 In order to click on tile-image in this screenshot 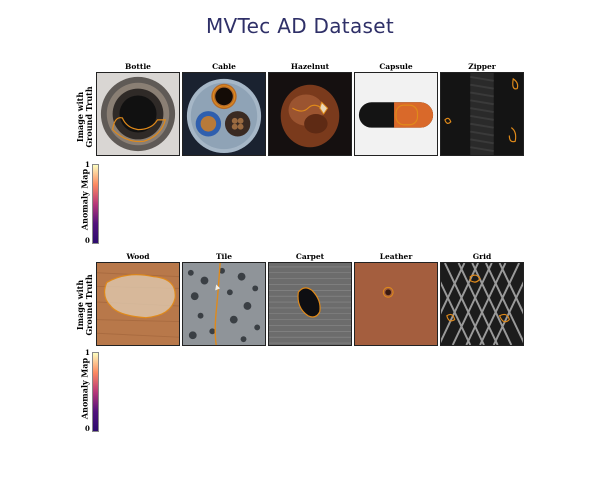, I will do `click(224, 304)`.